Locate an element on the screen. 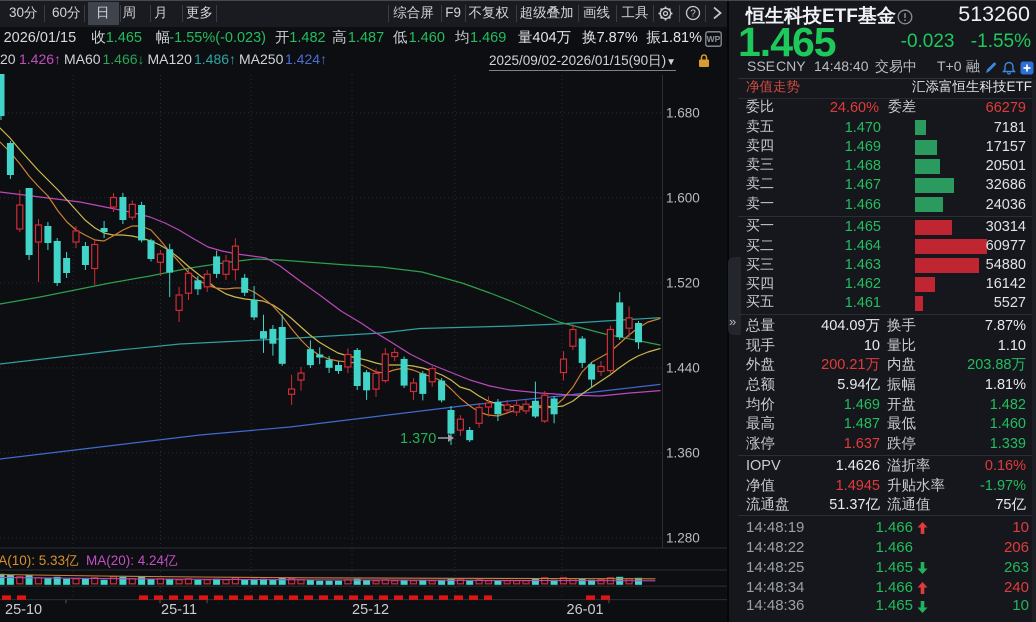 The image size is (1036, 622). svg-text: 1.520 is located at coordinates (683, 283).